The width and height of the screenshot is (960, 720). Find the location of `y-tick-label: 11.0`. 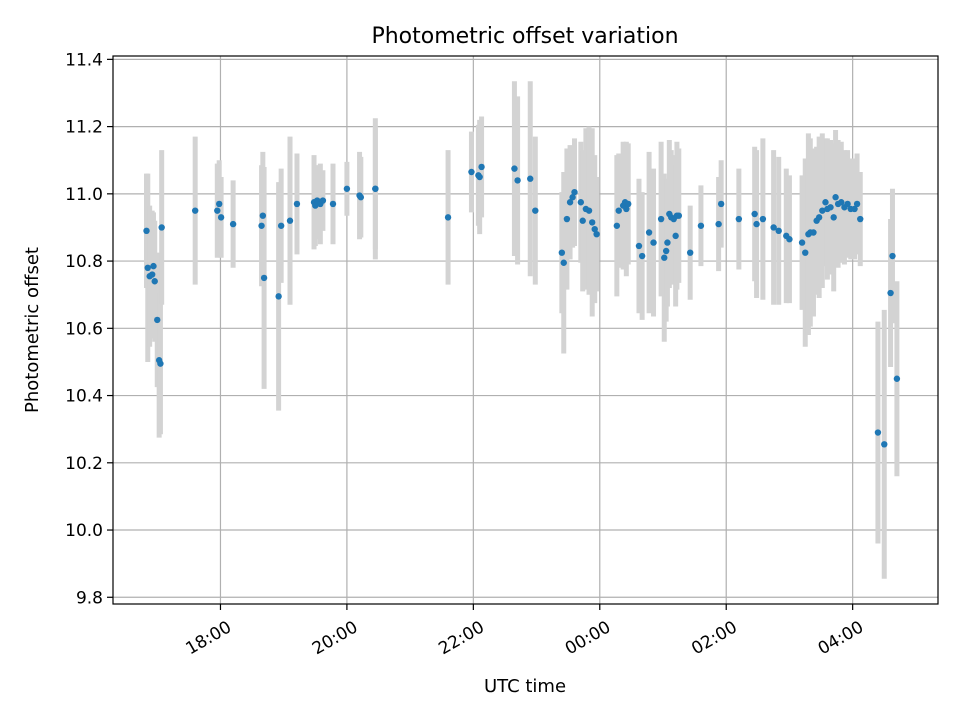

y-tick-label: 11.0 is located at coordinates (84, 195).